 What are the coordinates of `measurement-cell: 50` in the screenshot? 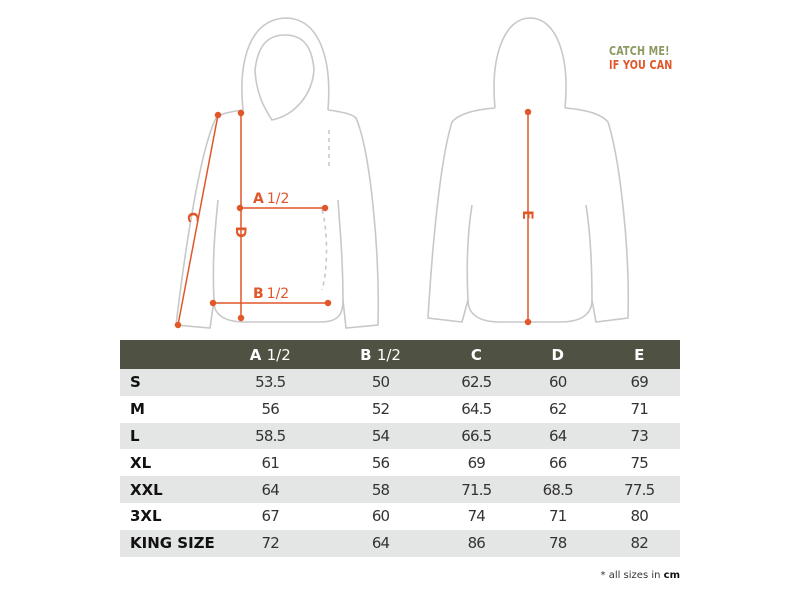 It's located at (380, 382).